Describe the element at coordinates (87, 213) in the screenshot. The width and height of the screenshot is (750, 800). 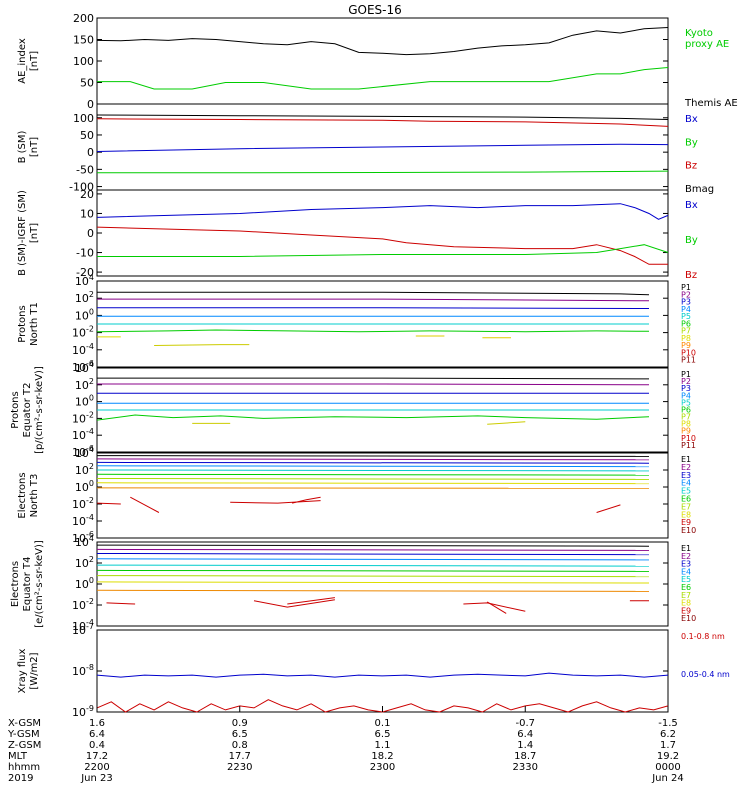
I see `y-tick-label: 10` at that location.